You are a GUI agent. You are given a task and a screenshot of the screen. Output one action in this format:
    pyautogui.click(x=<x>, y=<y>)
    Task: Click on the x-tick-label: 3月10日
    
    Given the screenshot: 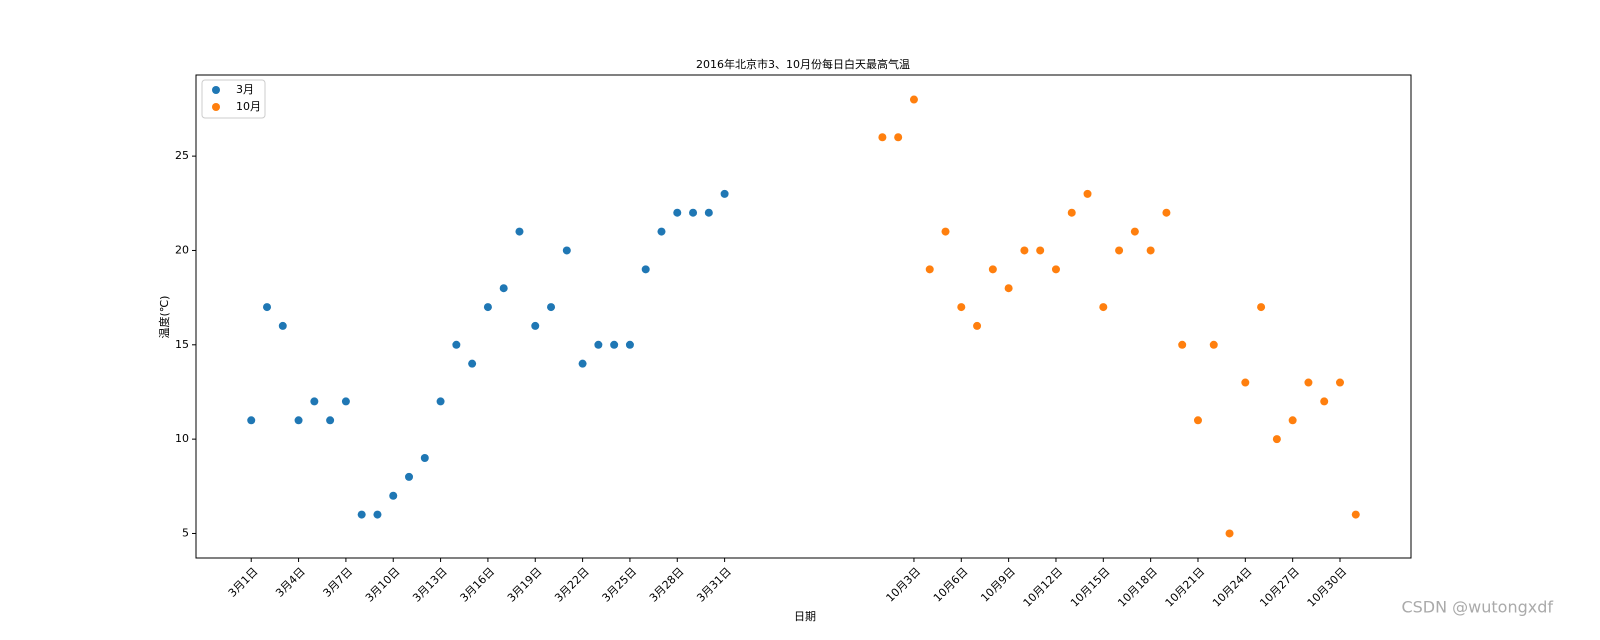 What is the action you would take?
    pyautogui.click(x=383, y=585)
    